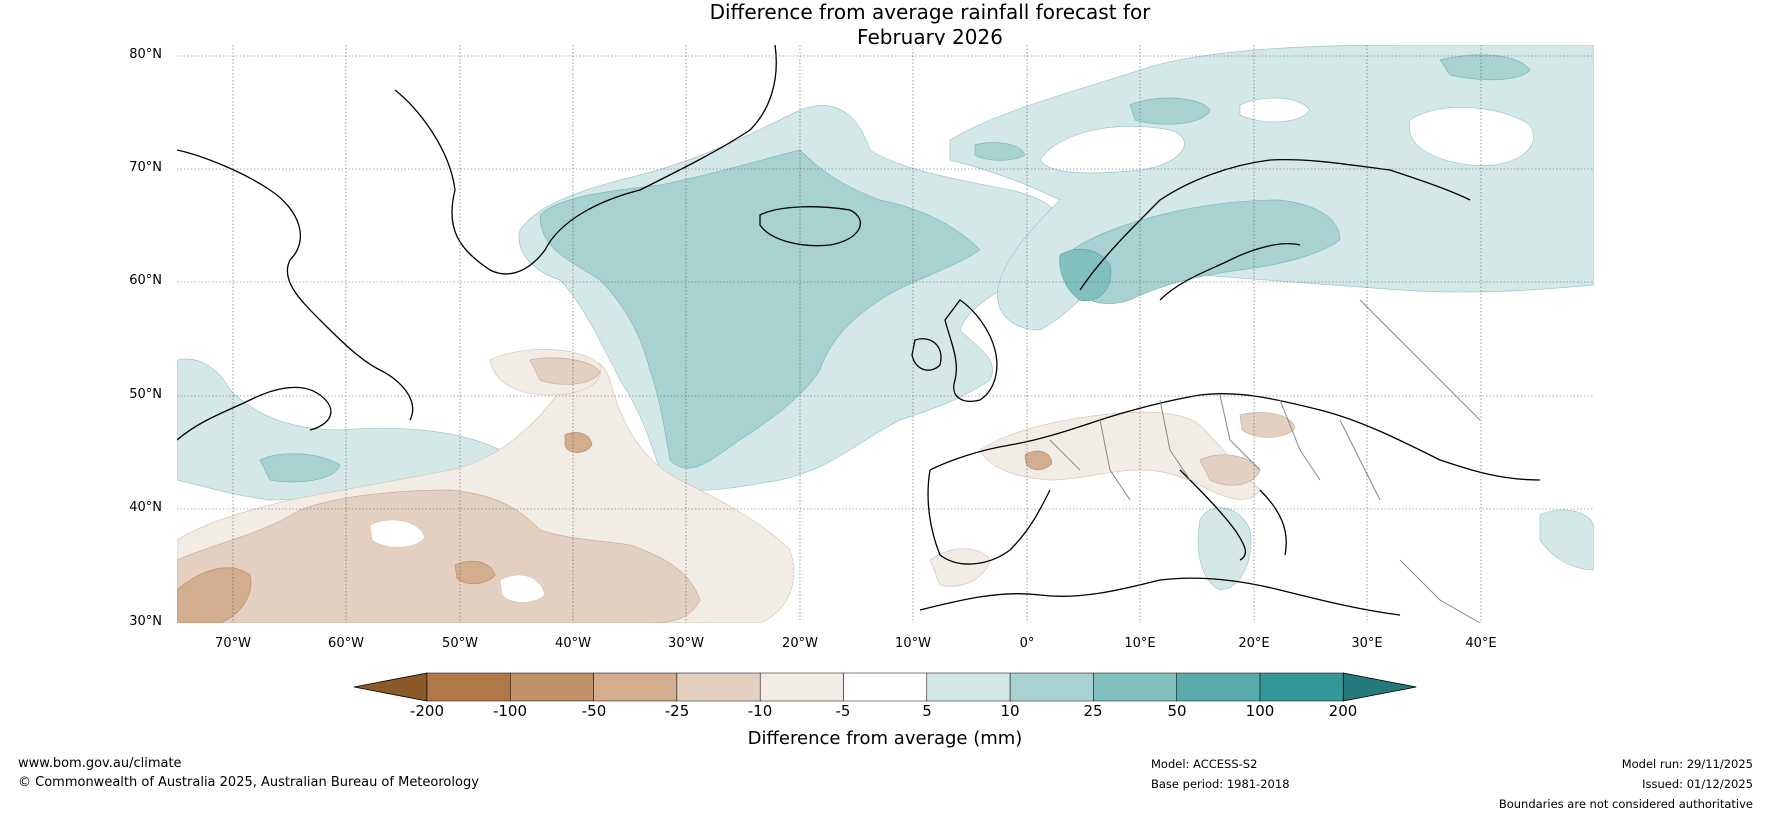 This screenshot has height=816, width=1770. I want to click on lon-label-20w: 20°W, so click(800, 643).